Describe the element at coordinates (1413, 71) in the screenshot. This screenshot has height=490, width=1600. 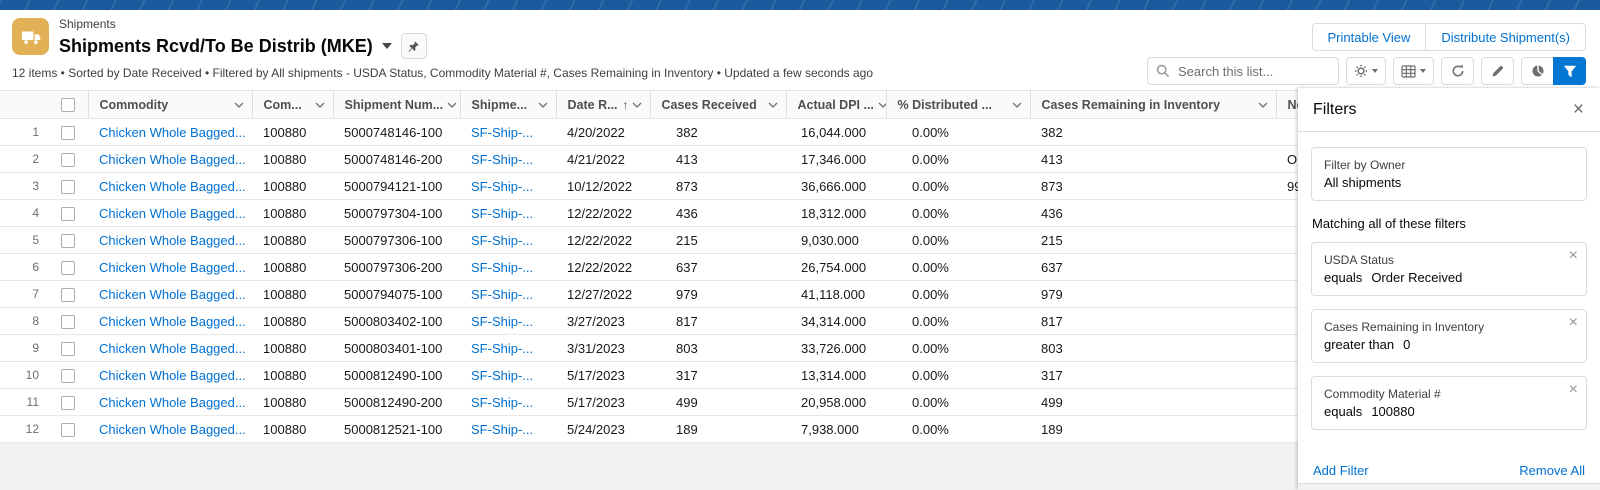
I see `display-as-button` at that location.